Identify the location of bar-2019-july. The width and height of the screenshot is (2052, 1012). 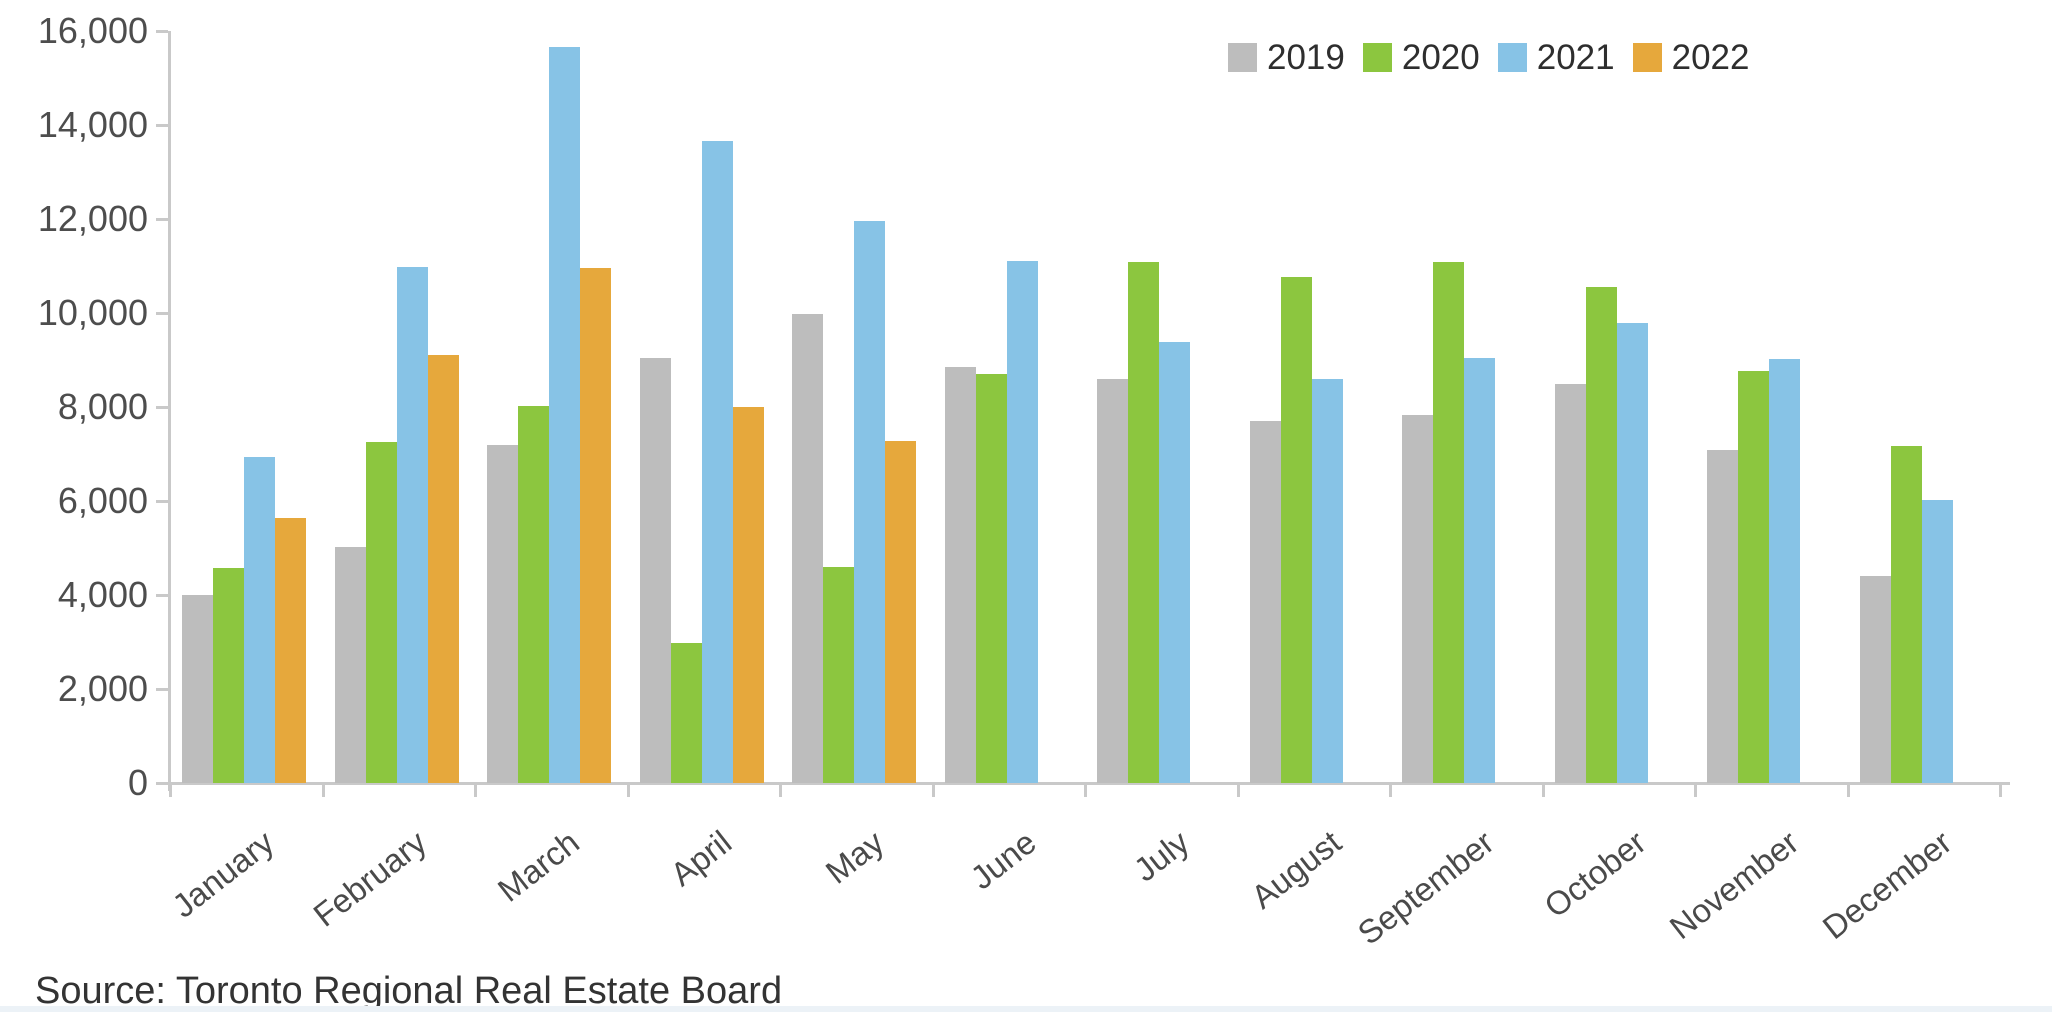
(1112, 581).